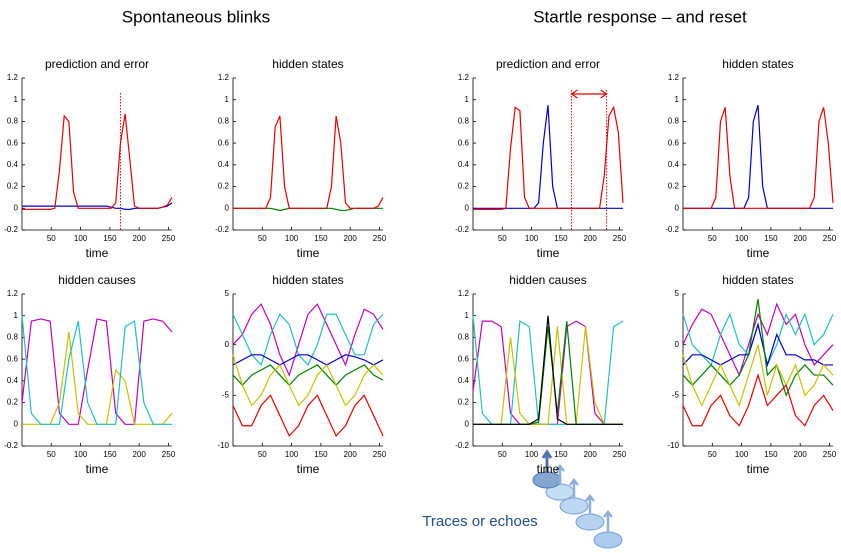  What do you see at coordinates (479, 521) in the screenshot?
I see `annotation: Traces or echoes` at bounding box center [479, 521].